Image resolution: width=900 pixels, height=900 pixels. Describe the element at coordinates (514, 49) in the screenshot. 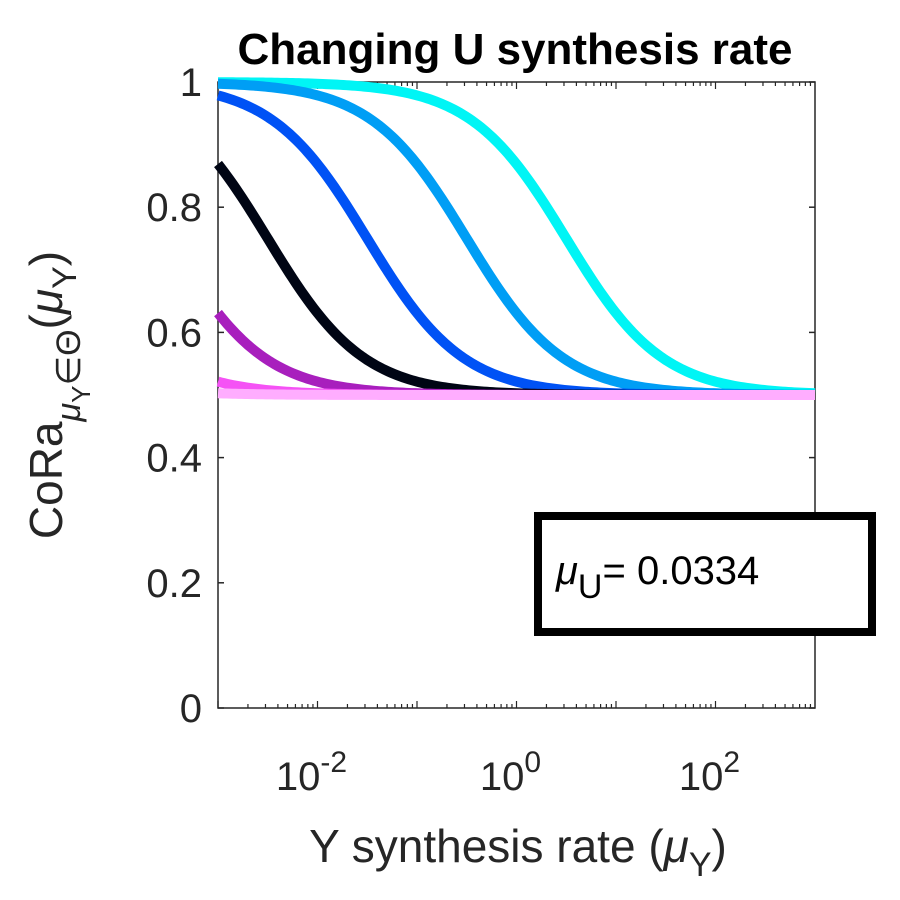

I see `chart-title: Changing U synthesis rate` at that location.